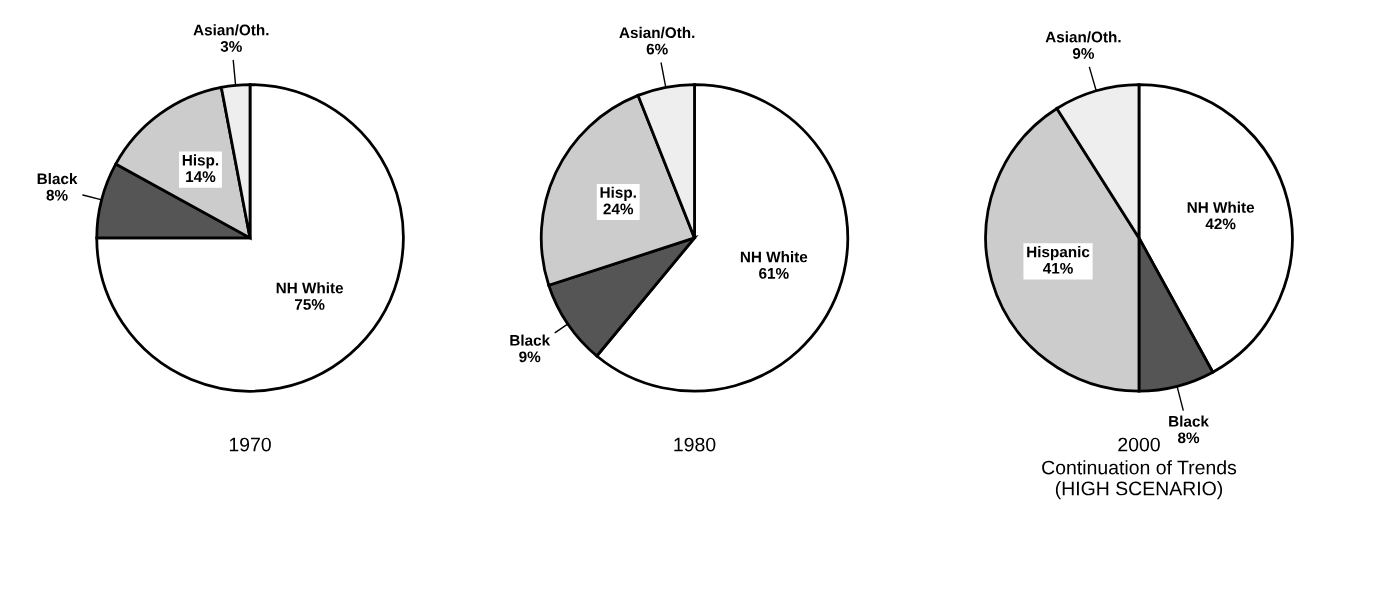 This screenshot has height=610, width=1389. What do you see at coordinates (1220, 224) in the screenshot?
I see `data-label: 42%` at bounding box center [1220, 224].